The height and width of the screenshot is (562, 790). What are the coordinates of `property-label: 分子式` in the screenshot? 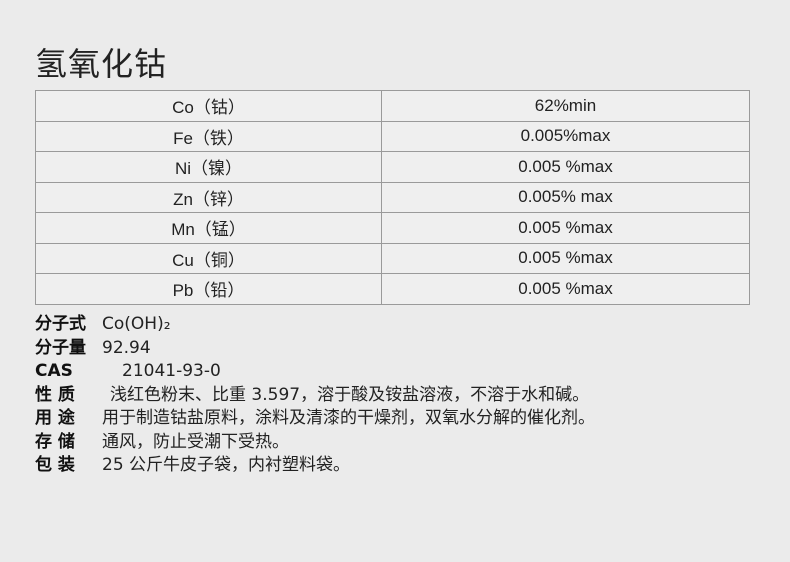 It's located at (60, 324).